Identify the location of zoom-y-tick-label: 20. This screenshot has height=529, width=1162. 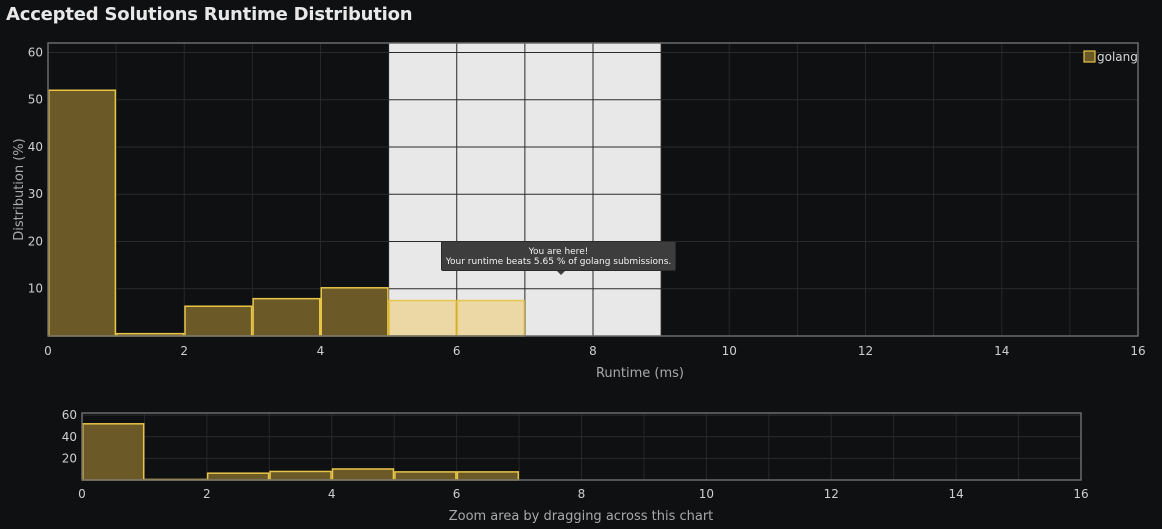
(69, 458).